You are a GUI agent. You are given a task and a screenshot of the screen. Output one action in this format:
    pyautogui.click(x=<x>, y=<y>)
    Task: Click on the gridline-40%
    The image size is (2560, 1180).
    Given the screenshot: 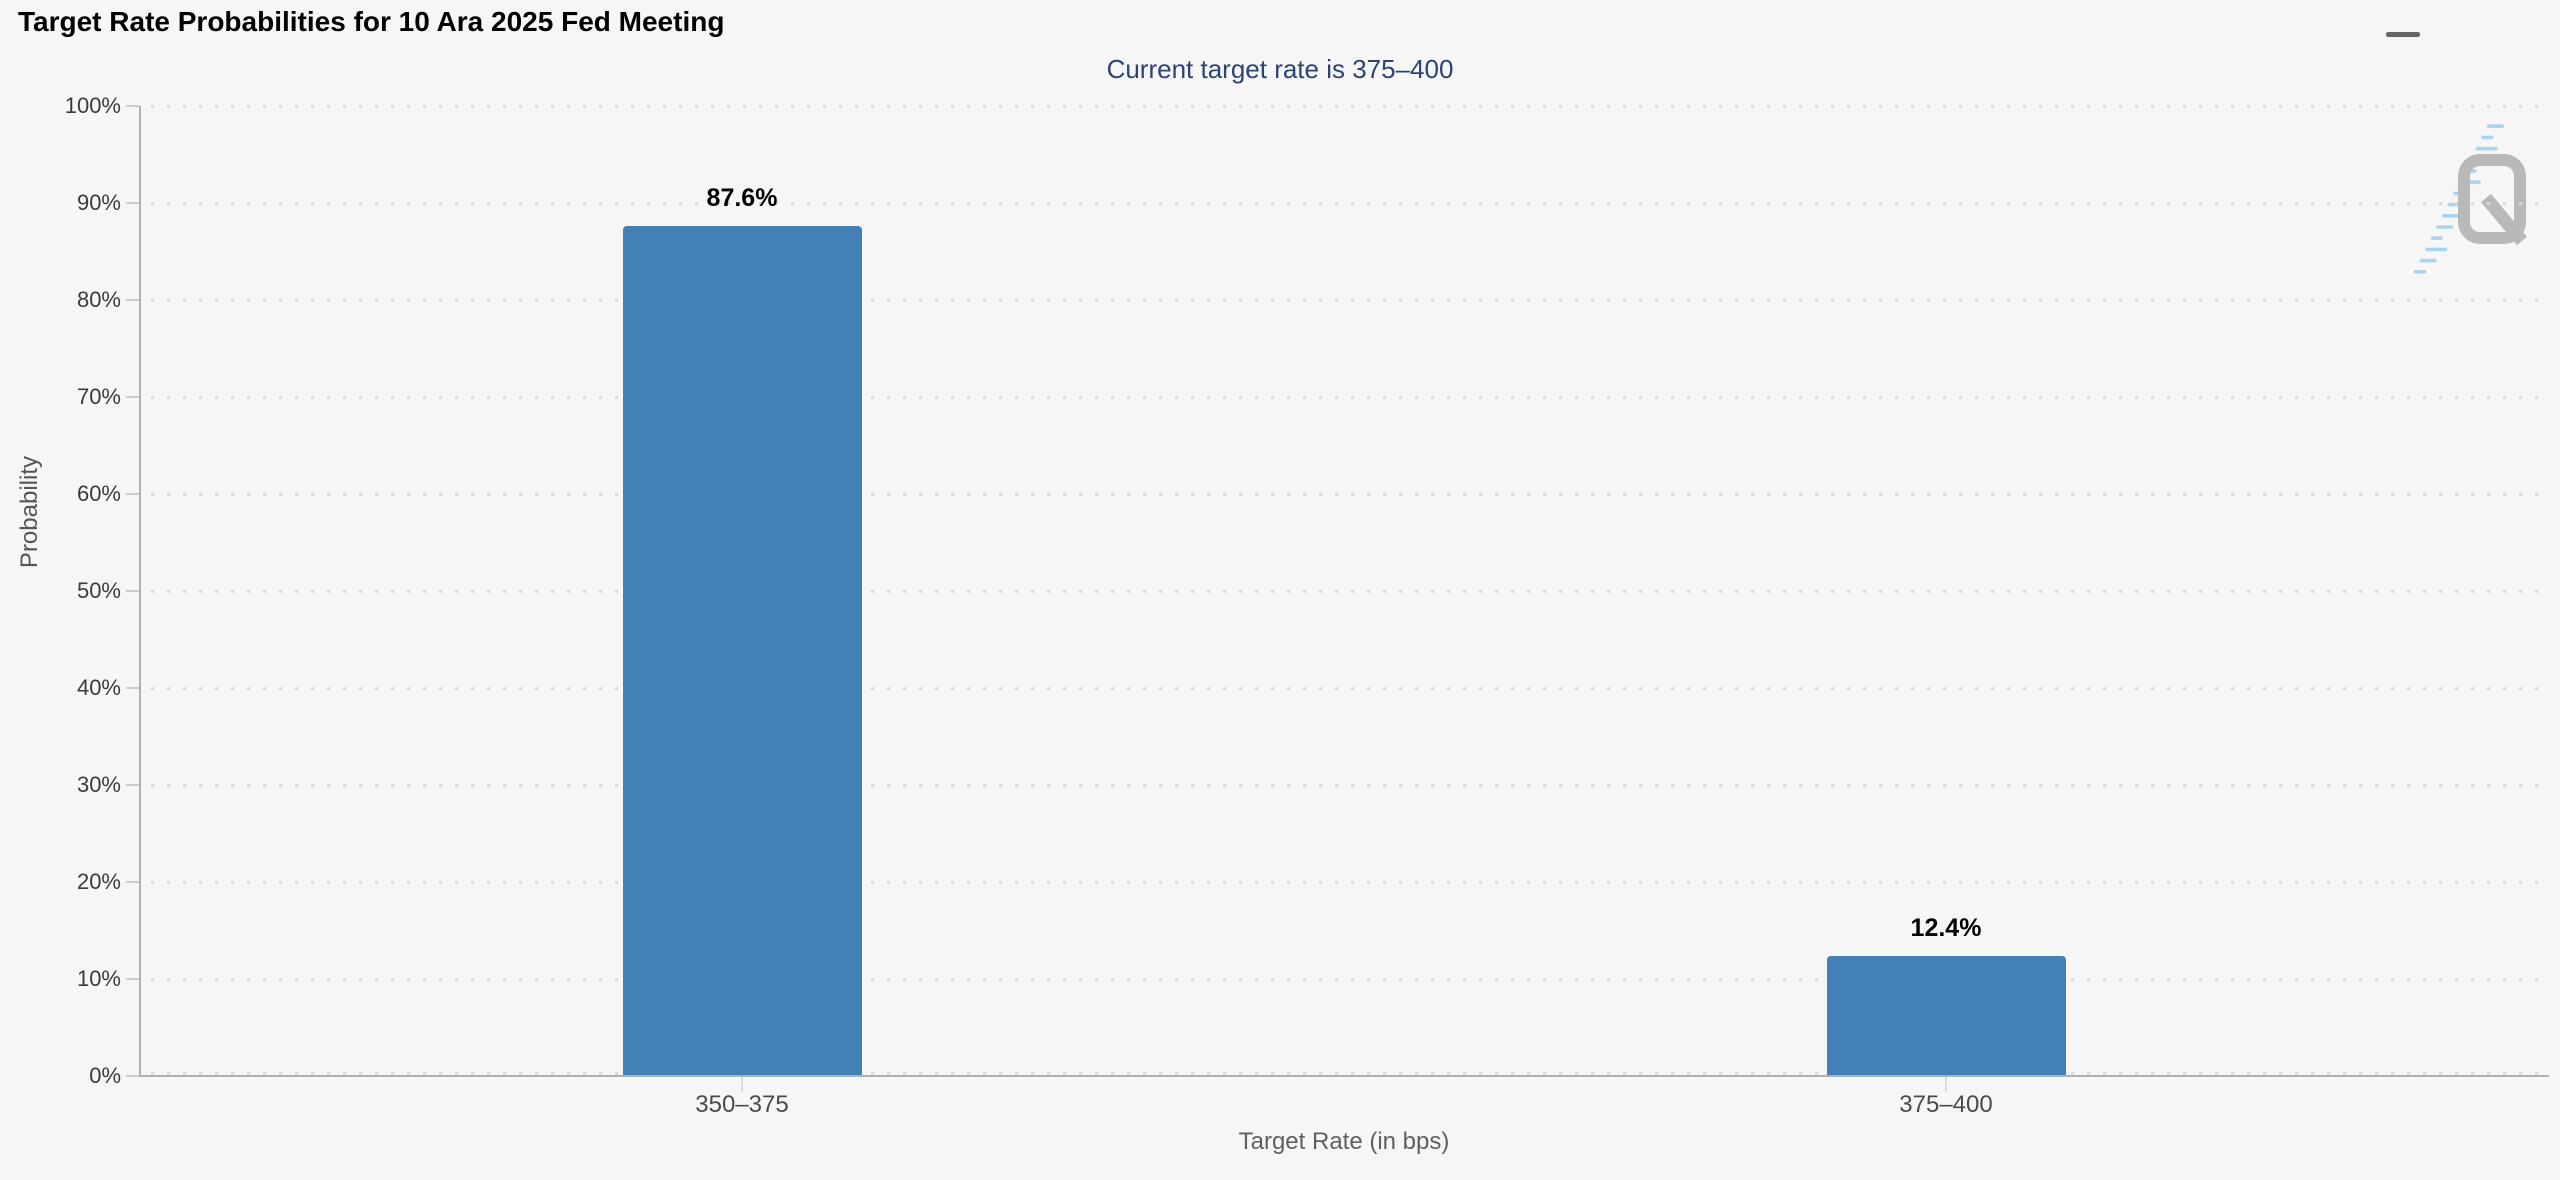 What is the action you would take?
    pyautogui.click(x=1349, y=688)
    